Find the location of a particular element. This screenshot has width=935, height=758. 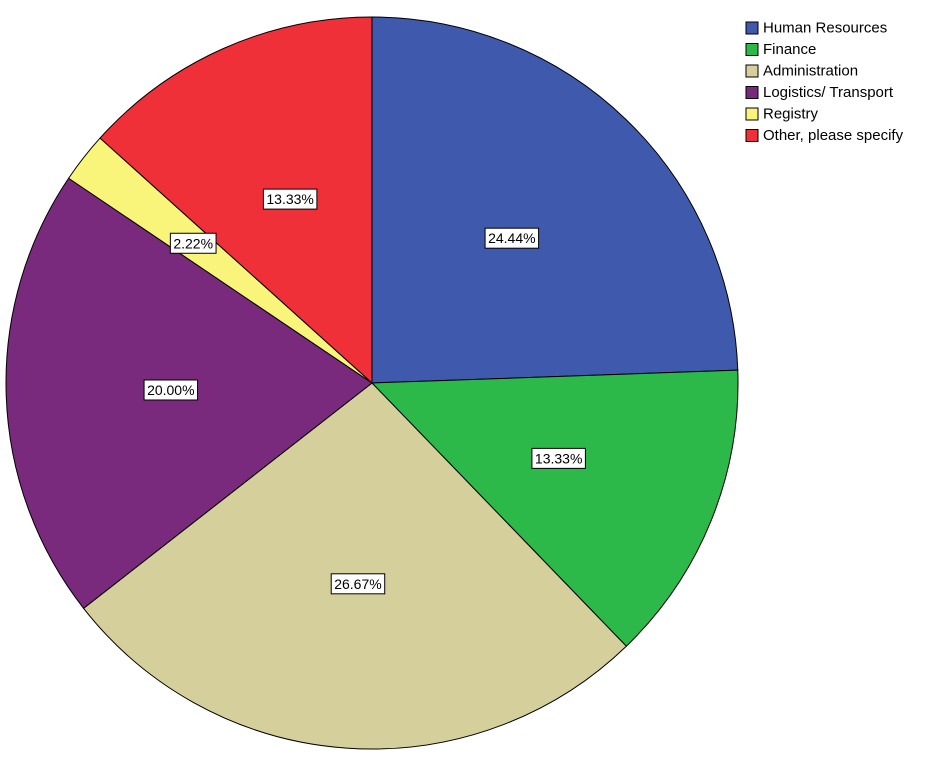

data-label-finance: 13.33% is located at coordinates (558, 458).